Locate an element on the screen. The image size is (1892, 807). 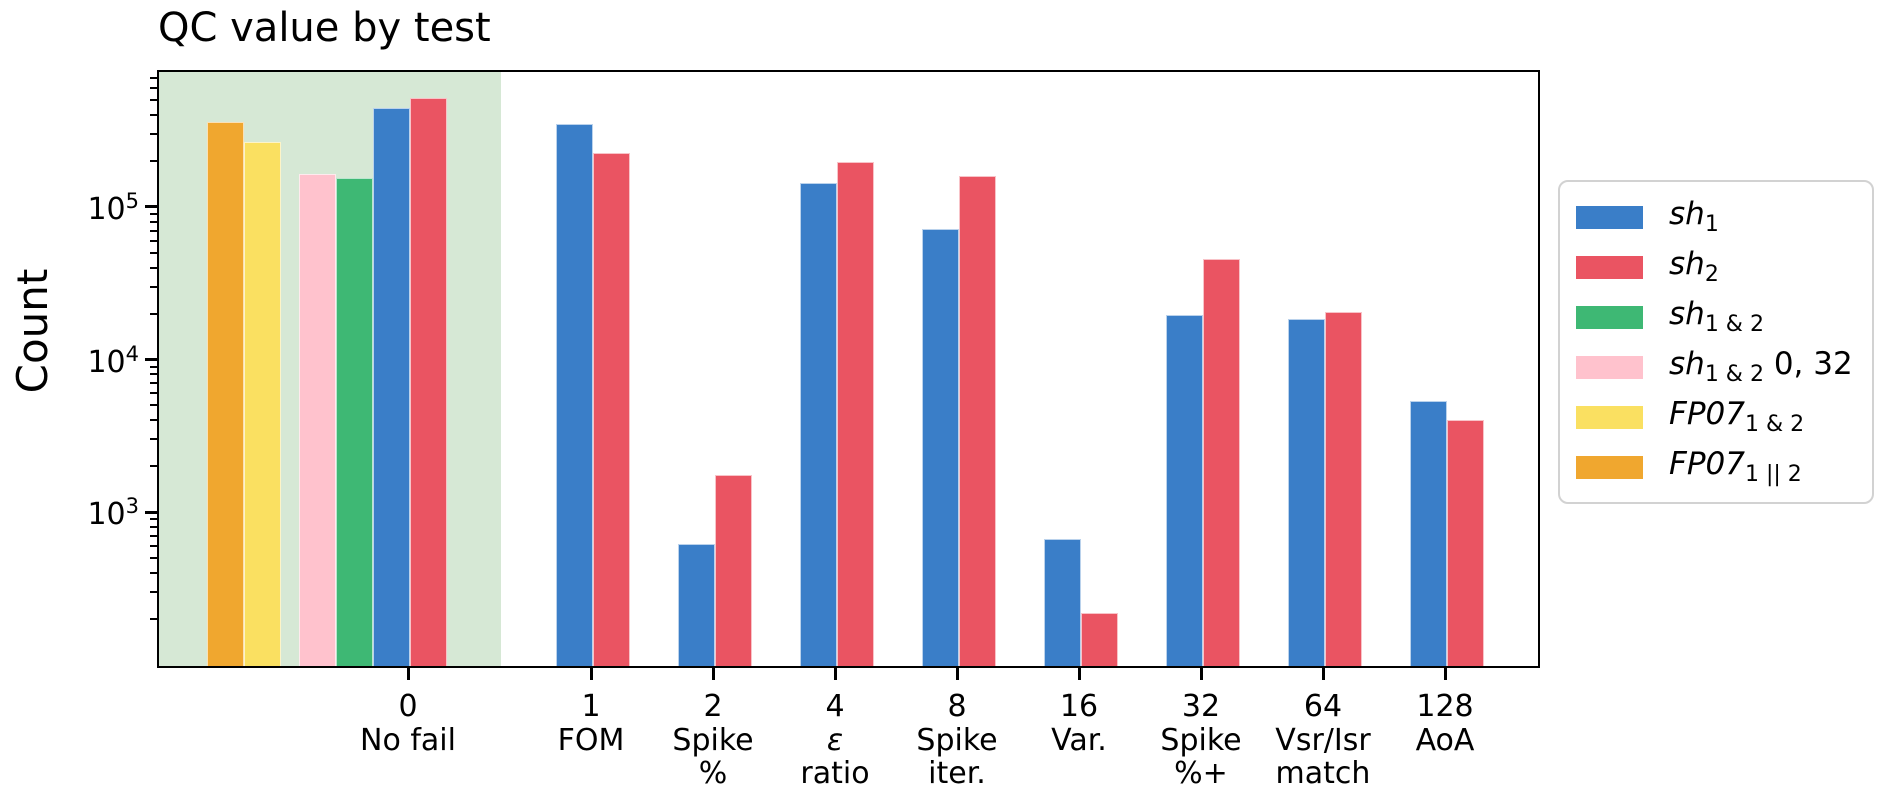
legend-item-fp07-1and2: FP071 & 2 is located at coordinates (1721, 417).